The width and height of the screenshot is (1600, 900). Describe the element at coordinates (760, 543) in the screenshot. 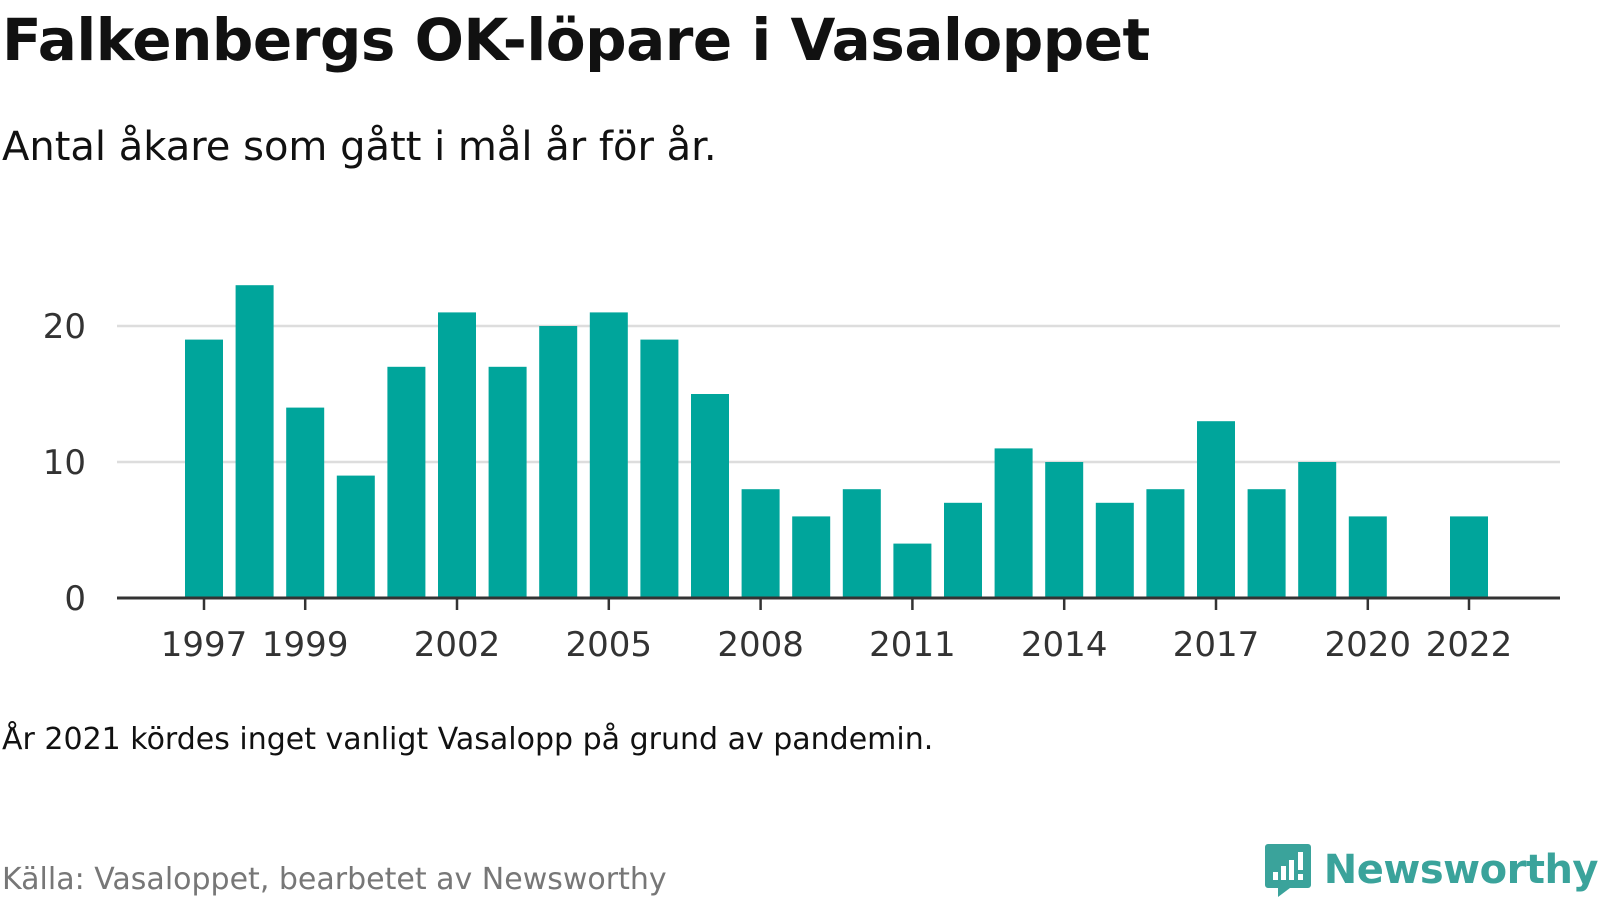

I see `bar-2008` at that location.